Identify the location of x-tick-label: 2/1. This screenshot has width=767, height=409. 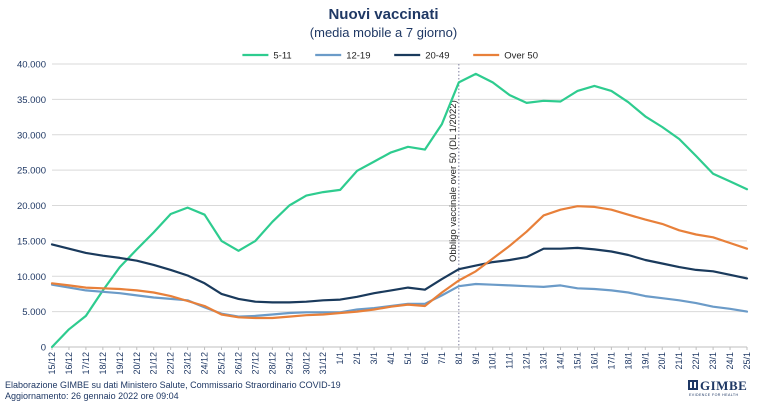
(357, 358).